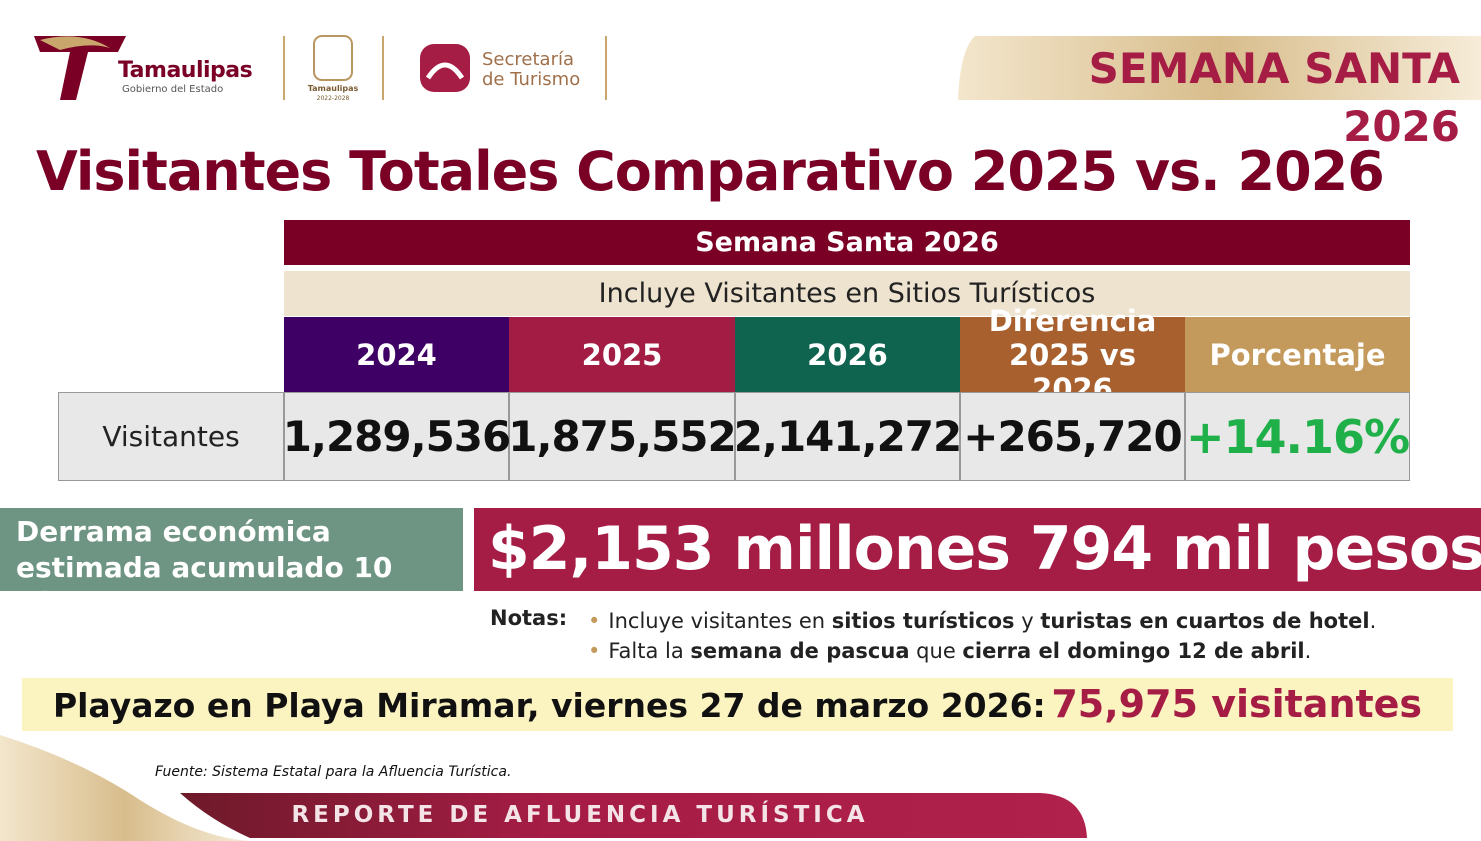  What do you see at coordinates (977, 549) in the screenshot?
I see `derrama-value: $2,153 millones 794 mil pesos` at bounding box center [977, 549].